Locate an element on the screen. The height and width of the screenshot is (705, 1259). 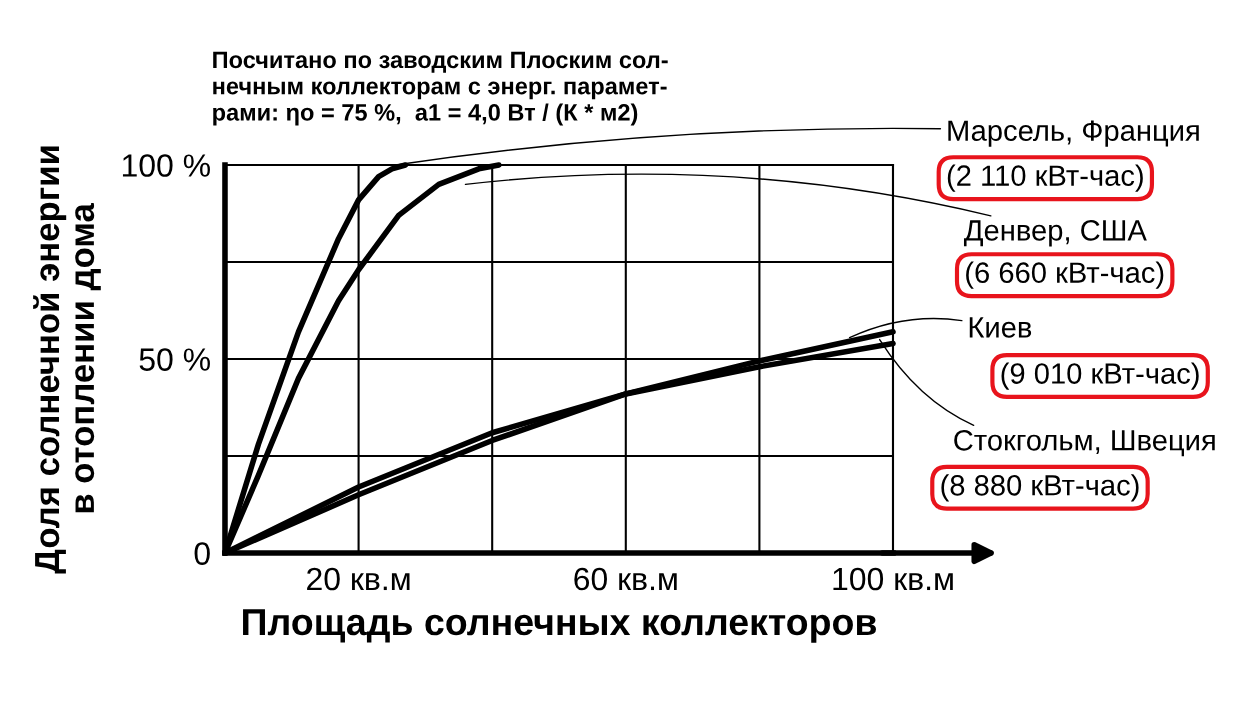
text: Марсель, Франция is located at coordinates (1073, 133).